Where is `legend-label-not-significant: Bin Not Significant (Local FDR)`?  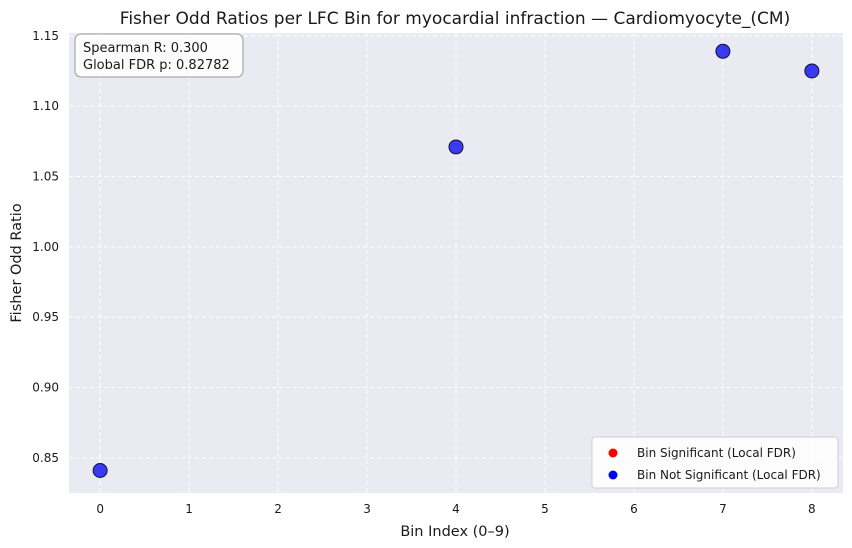 legend-label-not-significant: Bin Not Significant (Local FDR) is located at coordinates (729, 475).